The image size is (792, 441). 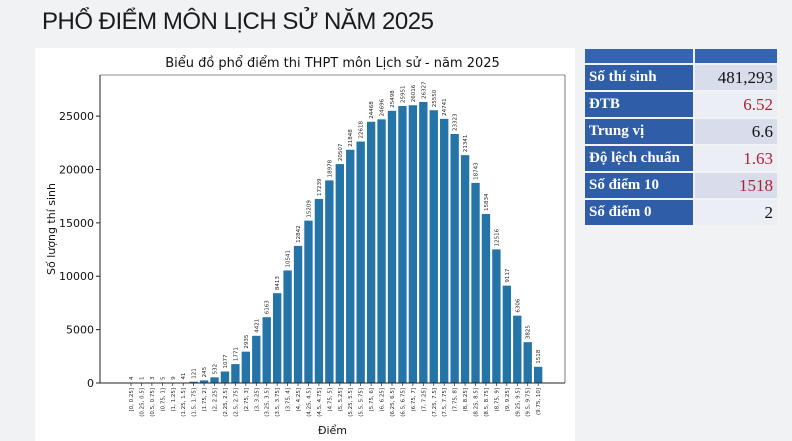 What do you see at coordinates (477, 402) in the screenshot?
I see `x-tick-label: (8.25, 8.5]` at bounding box center [477, 402].